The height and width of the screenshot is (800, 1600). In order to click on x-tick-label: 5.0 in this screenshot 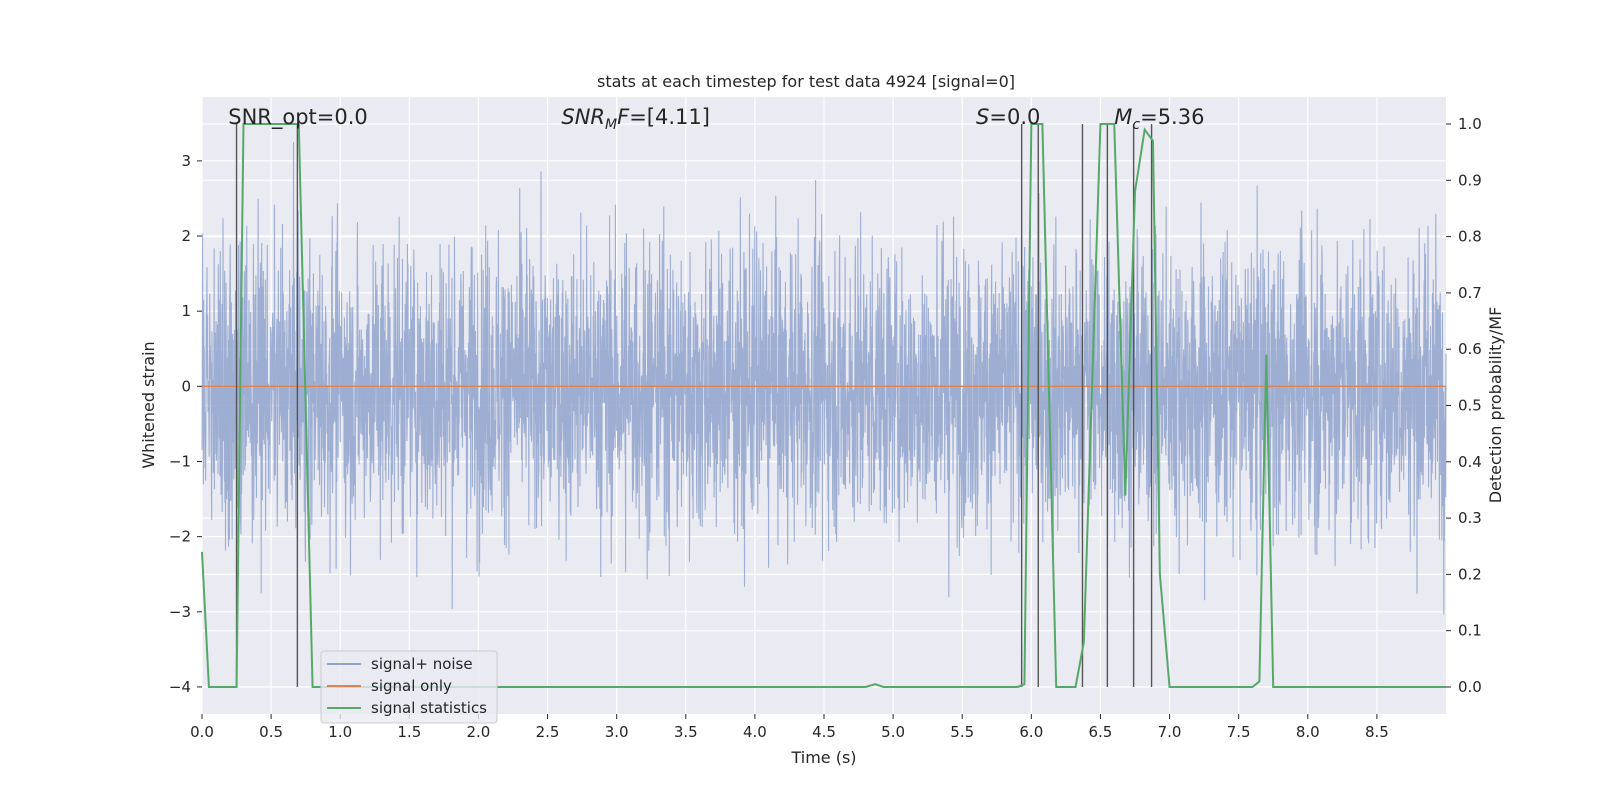, I will do `click(893, 732)`.